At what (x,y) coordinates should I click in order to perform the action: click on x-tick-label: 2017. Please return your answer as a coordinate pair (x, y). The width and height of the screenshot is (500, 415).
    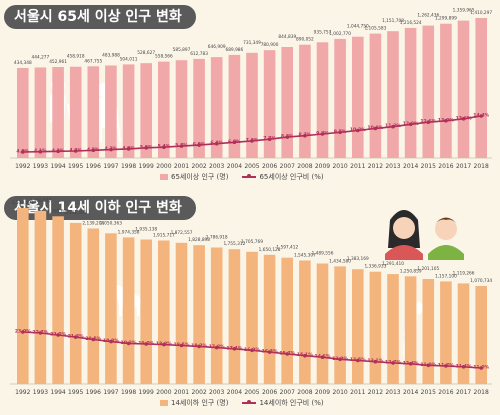
    Looking at the image, I should click on (463, 392).